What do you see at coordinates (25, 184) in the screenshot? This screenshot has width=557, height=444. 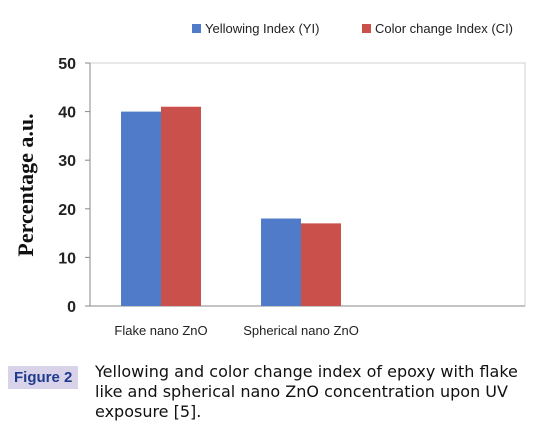 I see `y-axis-label: Percentage a.u.` at bounding box center [25, 184].